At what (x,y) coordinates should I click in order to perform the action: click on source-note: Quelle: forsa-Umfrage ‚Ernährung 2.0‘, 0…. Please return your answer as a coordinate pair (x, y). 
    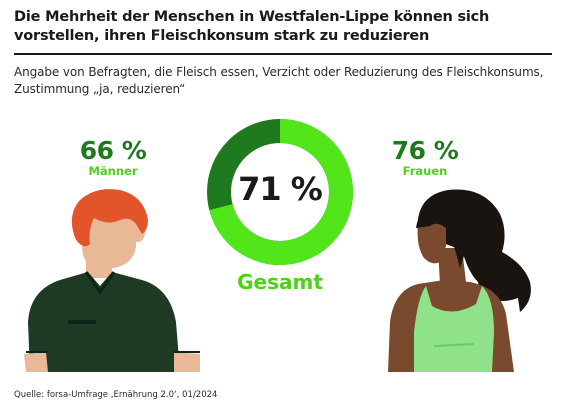
    Looking at the image, I should click on (116, 395).